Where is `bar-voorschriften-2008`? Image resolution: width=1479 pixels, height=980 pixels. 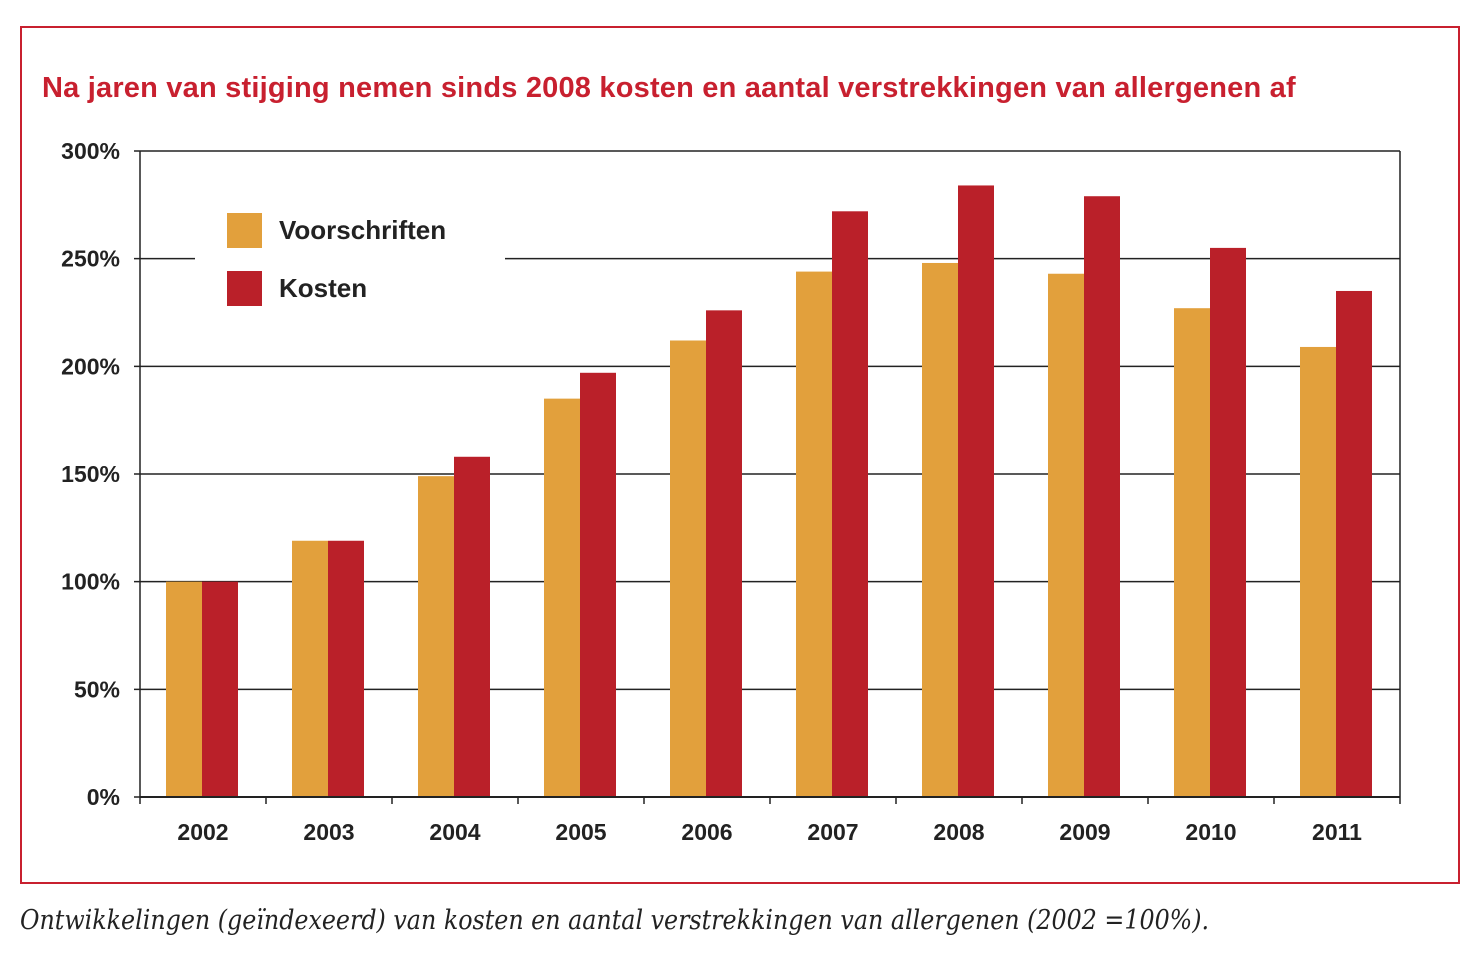 bar-voorschriften-2008 is located at coordinates (940, 529).